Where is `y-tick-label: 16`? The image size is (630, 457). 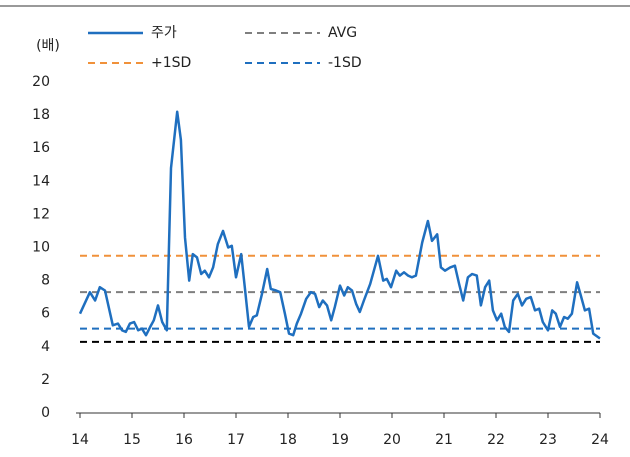 y-tick-label: 16 is located at coordinates (41, 148).